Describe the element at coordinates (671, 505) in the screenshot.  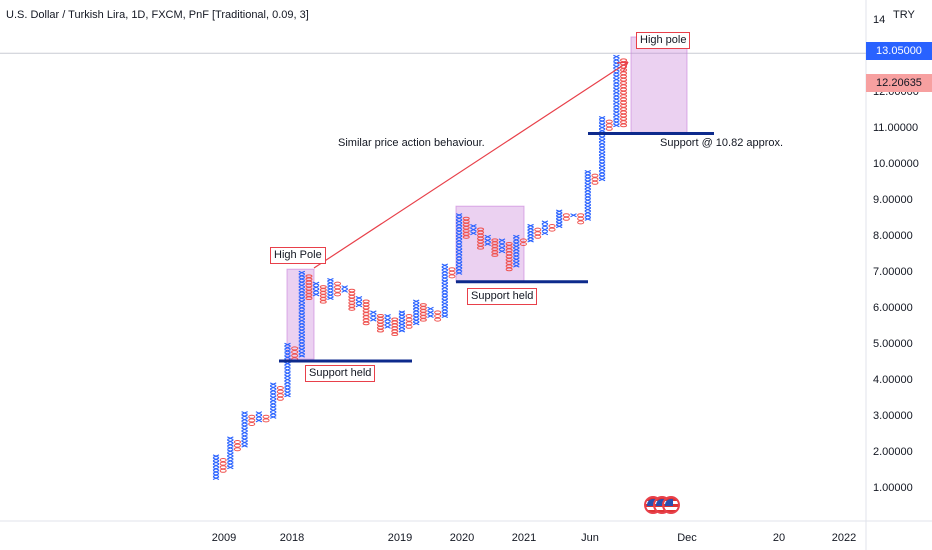
I see `us-flag-icon` at that location.